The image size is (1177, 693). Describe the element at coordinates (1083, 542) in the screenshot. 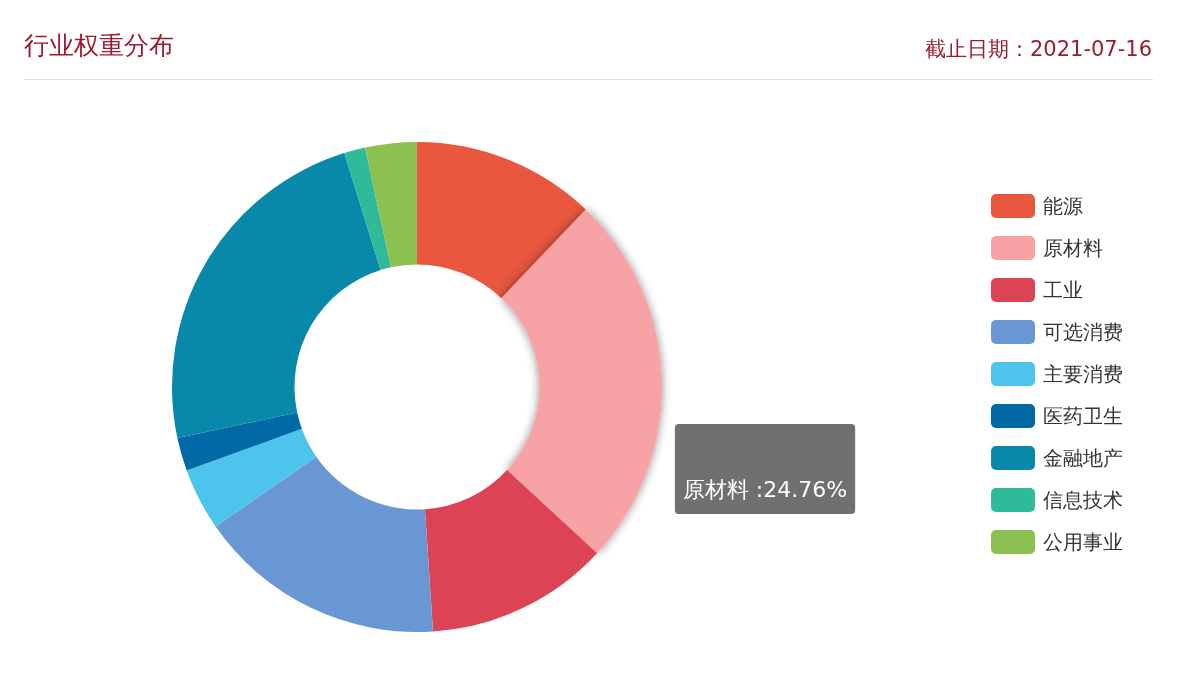

I see `legend-label: 公用事业` at that location.